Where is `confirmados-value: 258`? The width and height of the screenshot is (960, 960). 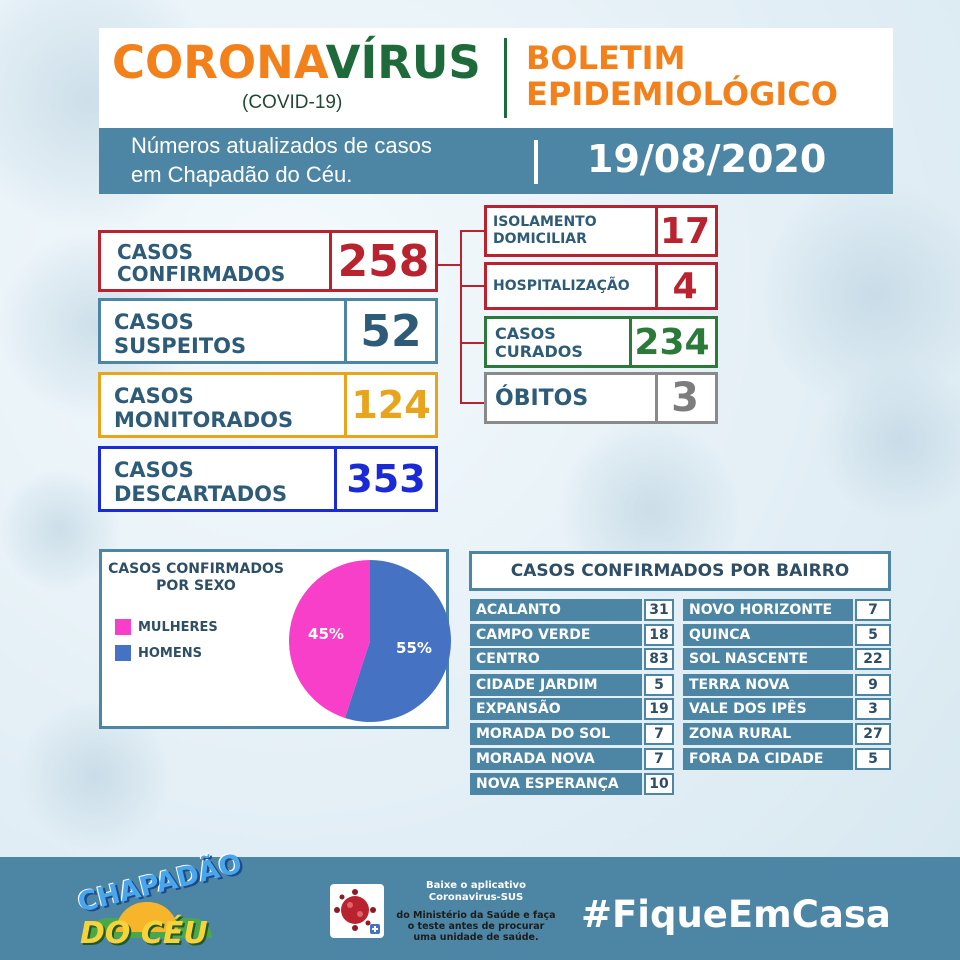 confirmados-value: 258 is located at coordinates (383, 261).